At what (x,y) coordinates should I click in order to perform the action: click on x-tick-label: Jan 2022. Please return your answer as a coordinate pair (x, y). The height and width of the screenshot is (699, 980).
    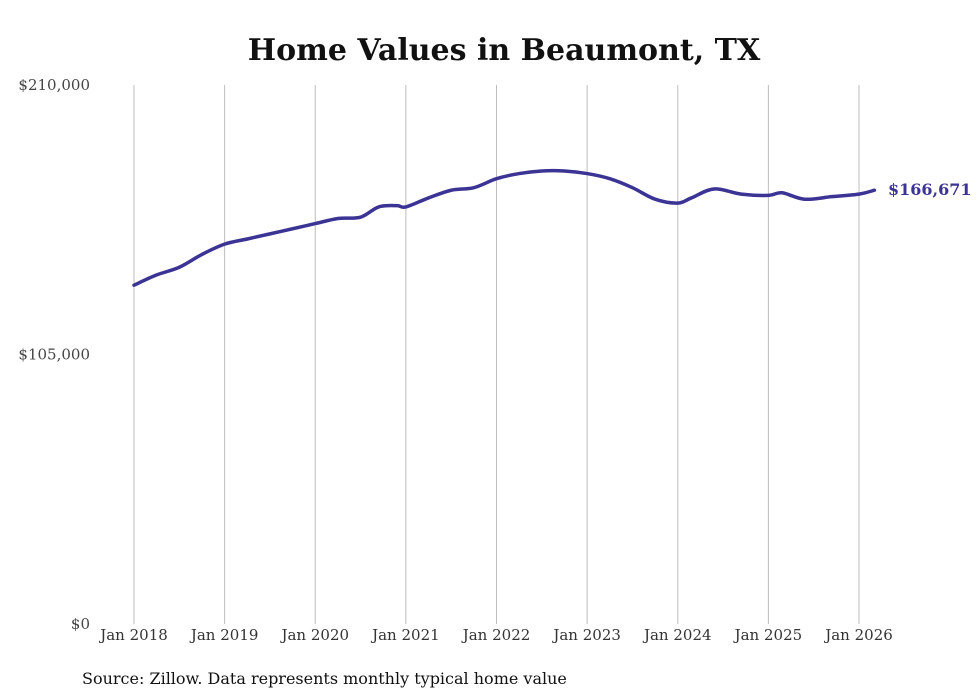
    Looking at the image, I should click on (496, 635).